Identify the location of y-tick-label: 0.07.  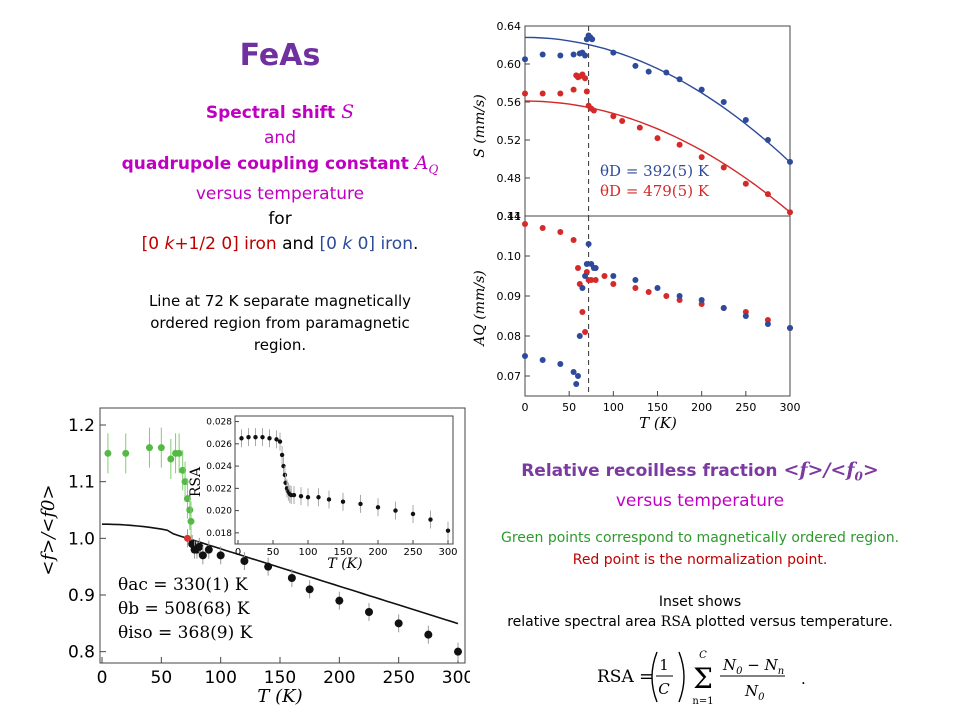
(509, 376).